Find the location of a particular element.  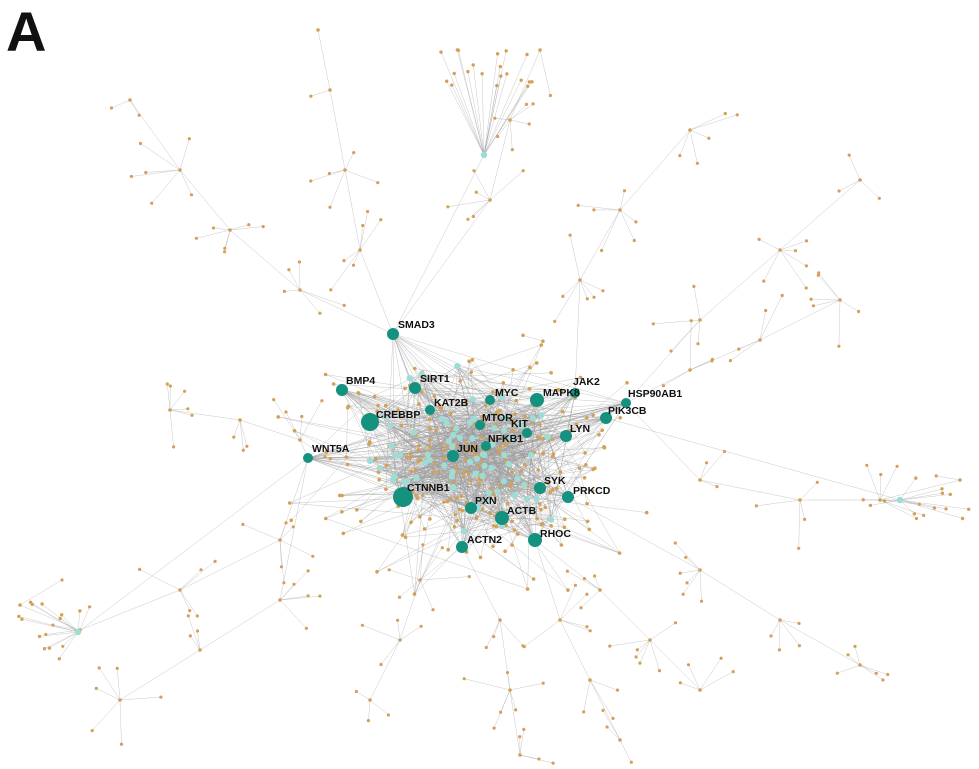

hub-label-prkcd: PRKCD is located at coordinates (592, 491).